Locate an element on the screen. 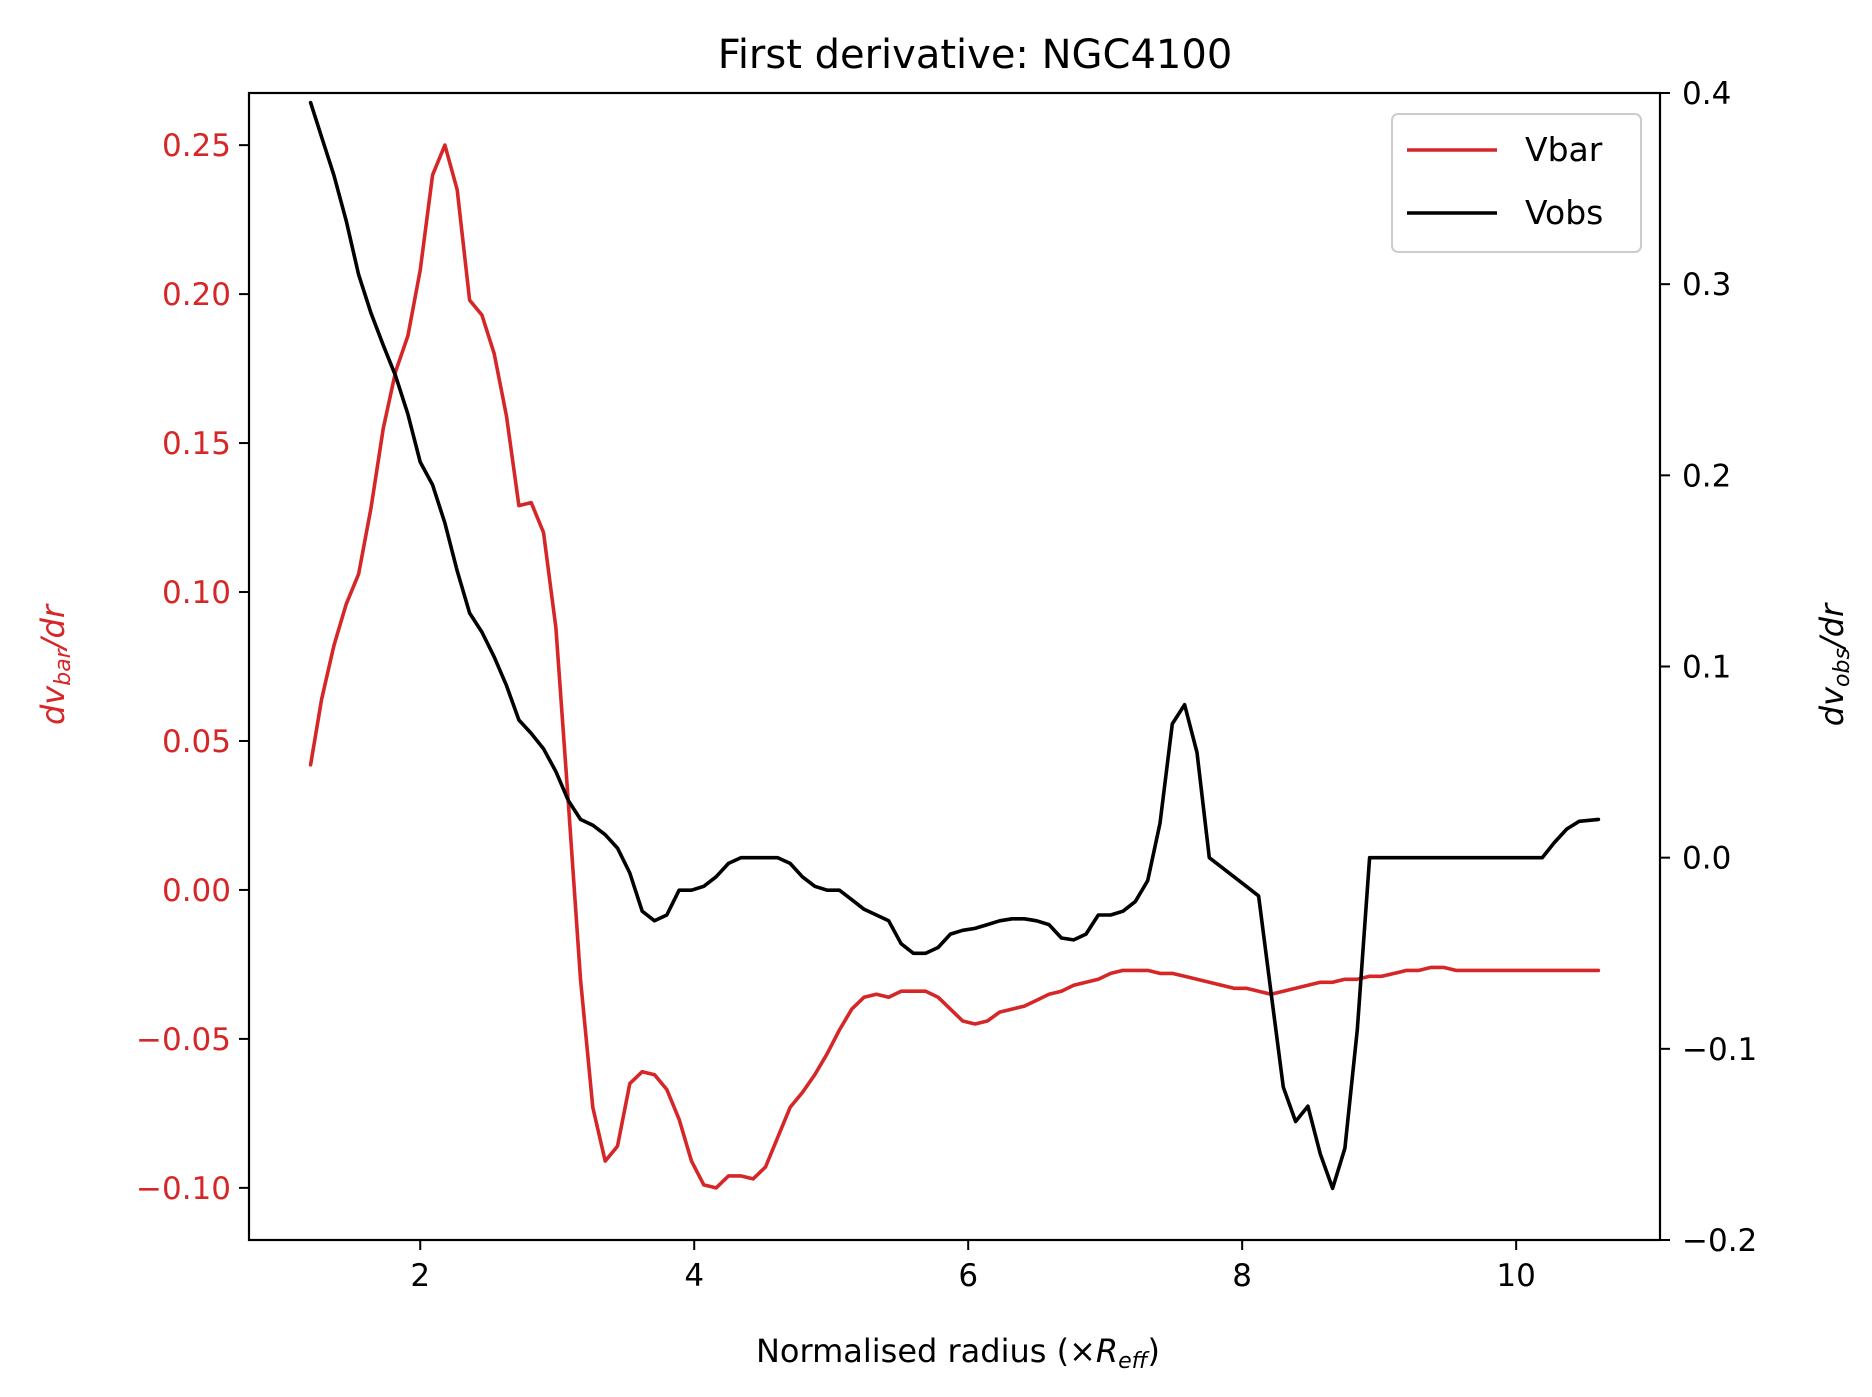 This screenshot has height=1397, width=1872. x-tick-label: 4 is located at coordinates (694, 1276).